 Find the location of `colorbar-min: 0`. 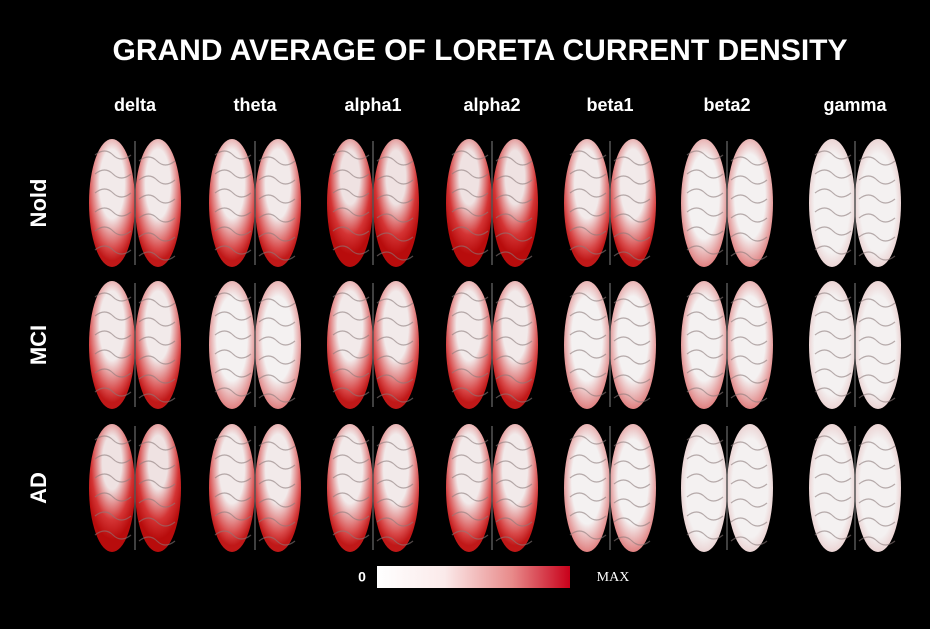

colorbar-min: 0 is located at coordinates (362, 577).